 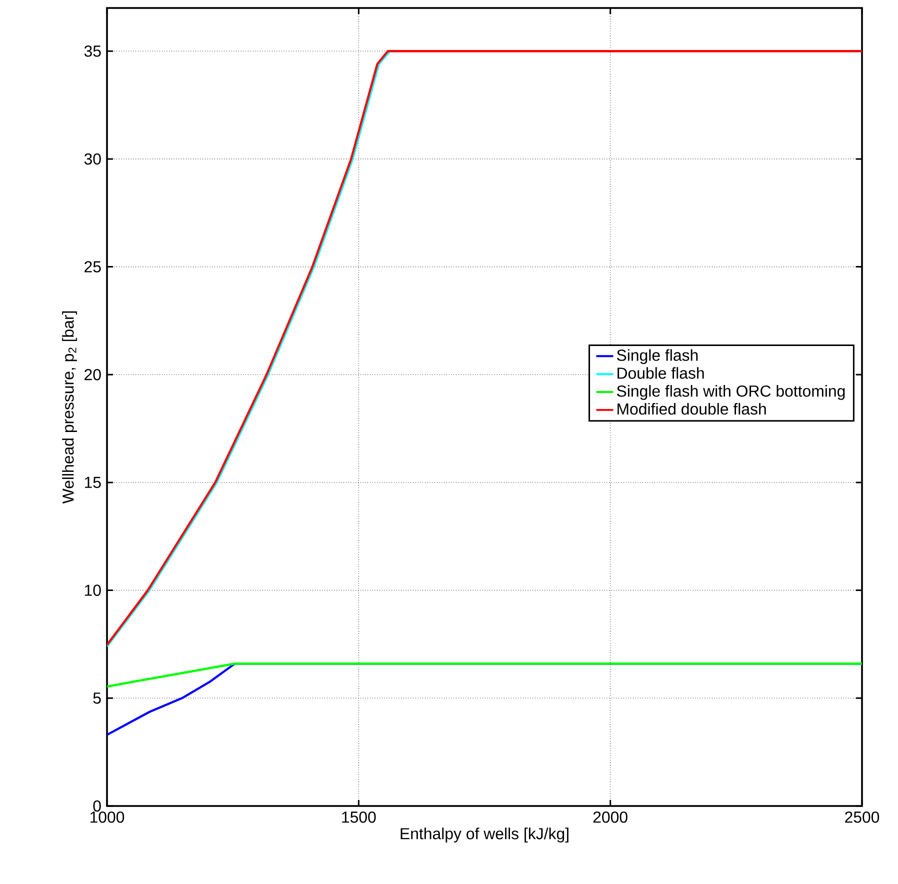 I want to click on x-tick-label: 2000, so click(x=610, y=817).